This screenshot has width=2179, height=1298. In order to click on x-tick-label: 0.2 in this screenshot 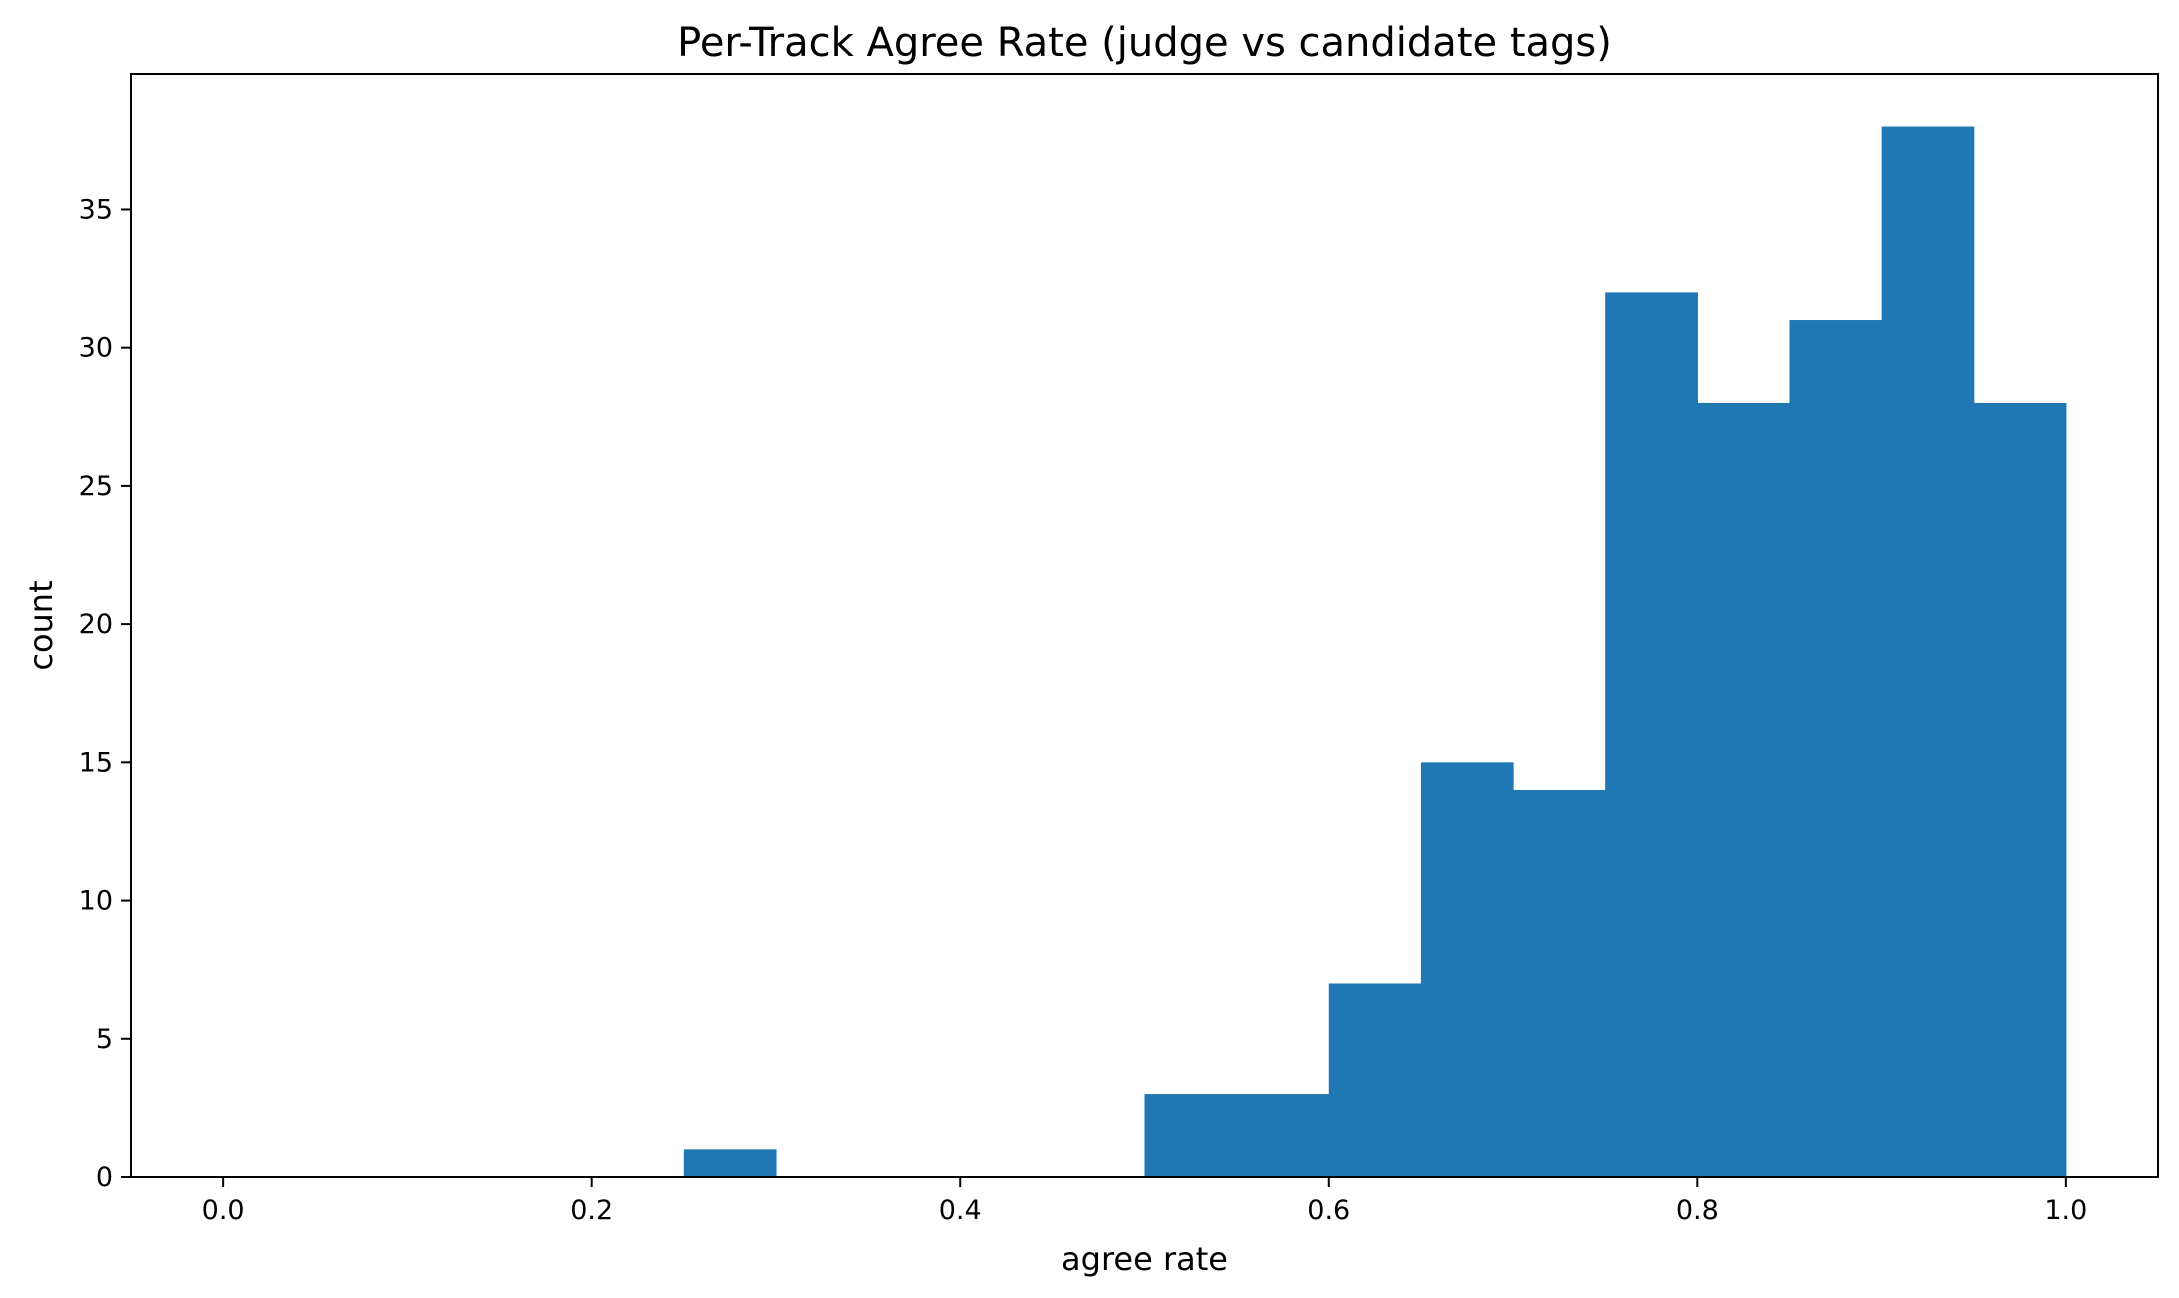, I will do `click(591, 1210)`.